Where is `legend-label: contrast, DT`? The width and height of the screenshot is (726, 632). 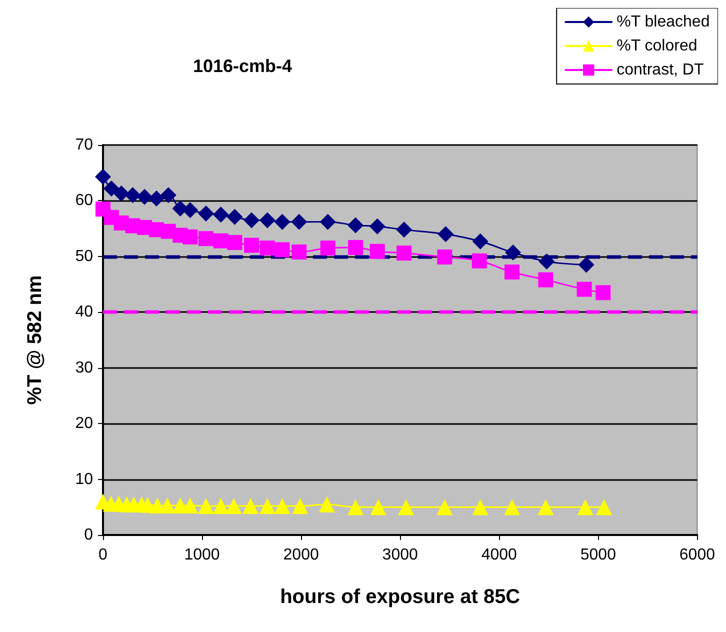 legend-label: contrast, DT is located at coordinates (660, 70).